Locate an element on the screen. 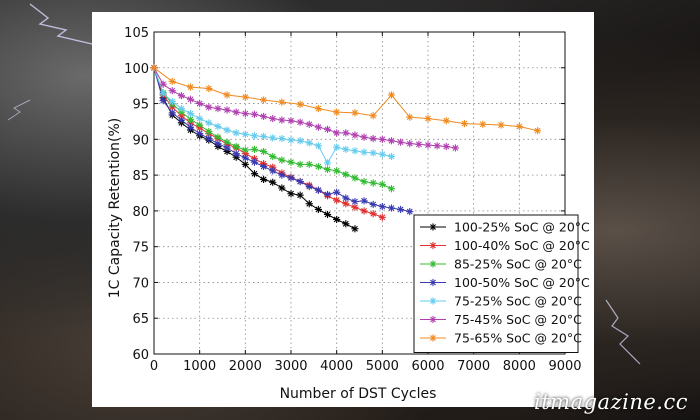 Image resolution: width=700 pixels, height=420 pixels. watermark: itmagazine.cc is located at coordinates (611, 402).